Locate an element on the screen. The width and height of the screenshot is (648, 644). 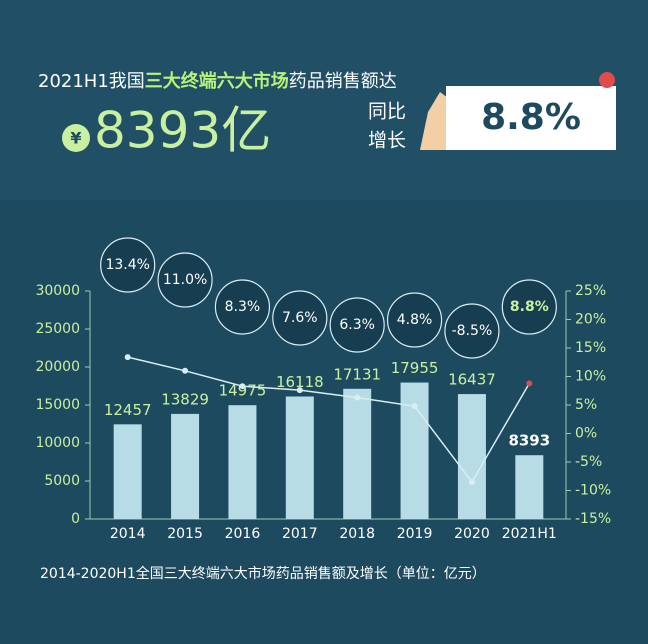
bar-value-label: 14975 is located at coordinates (243, 391).